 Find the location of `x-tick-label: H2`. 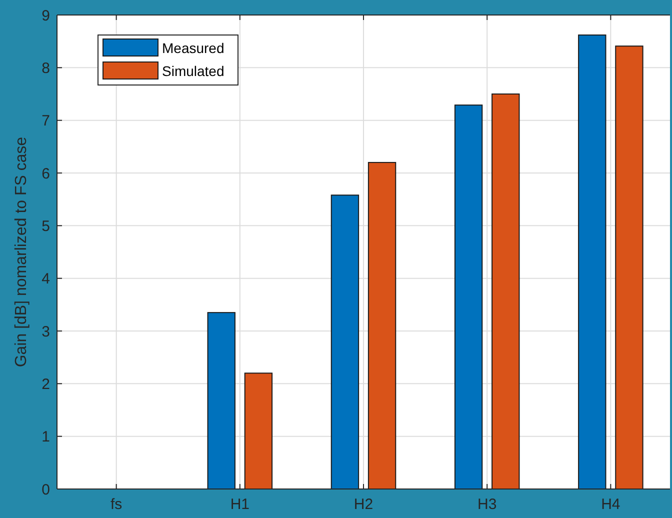

x-tick-label: H2 is located at coordinates (364, 504).